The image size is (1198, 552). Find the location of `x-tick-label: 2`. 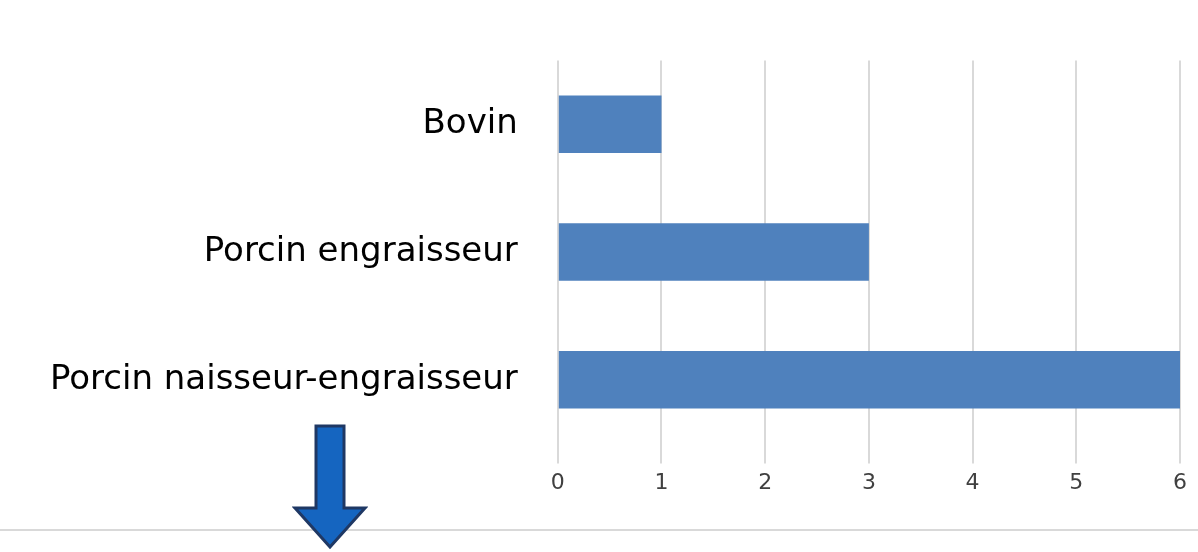

x-tick-label: 2 is located at coordinates (765, 481).